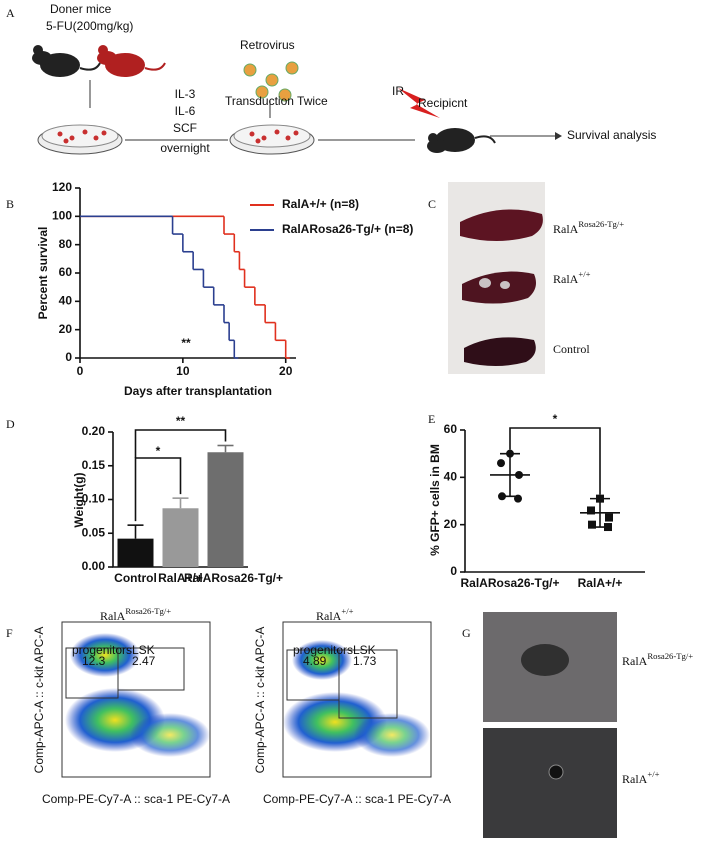  Describe the element at coordinates (271, 81) in the screenshot. I see `virus` at that location.